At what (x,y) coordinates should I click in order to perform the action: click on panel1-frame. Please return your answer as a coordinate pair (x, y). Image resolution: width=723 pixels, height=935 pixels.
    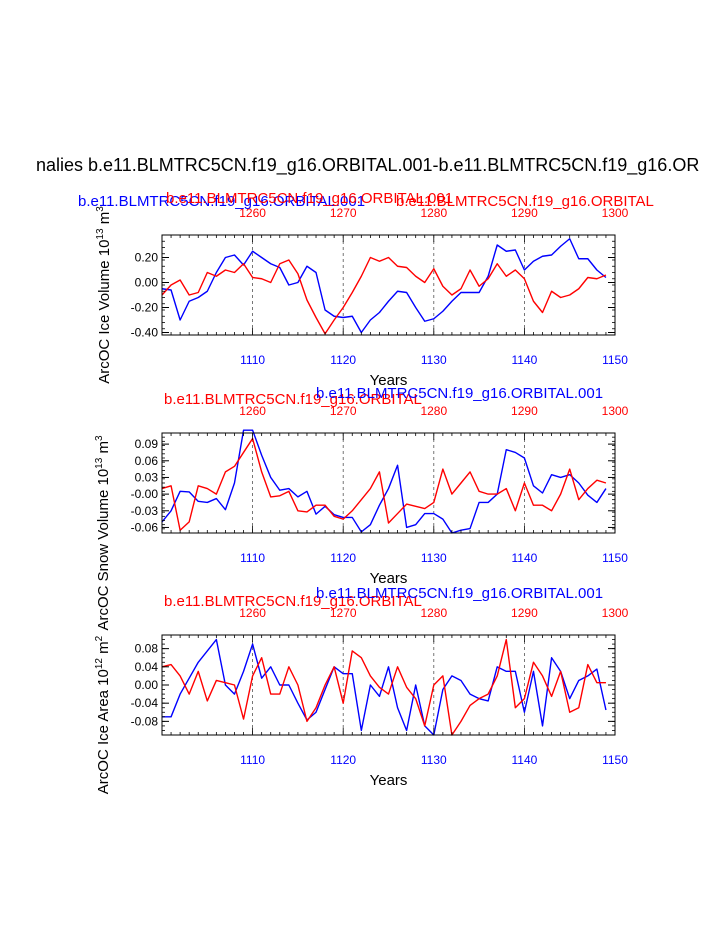
    Looking at the image, I should click on (388, 285).